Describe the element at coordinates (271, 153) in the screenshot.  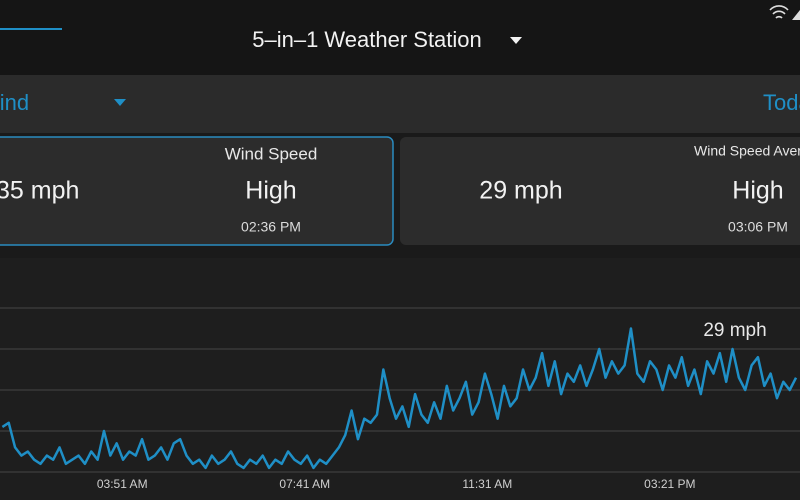
I see `card-title: Wind Speed` at that location.